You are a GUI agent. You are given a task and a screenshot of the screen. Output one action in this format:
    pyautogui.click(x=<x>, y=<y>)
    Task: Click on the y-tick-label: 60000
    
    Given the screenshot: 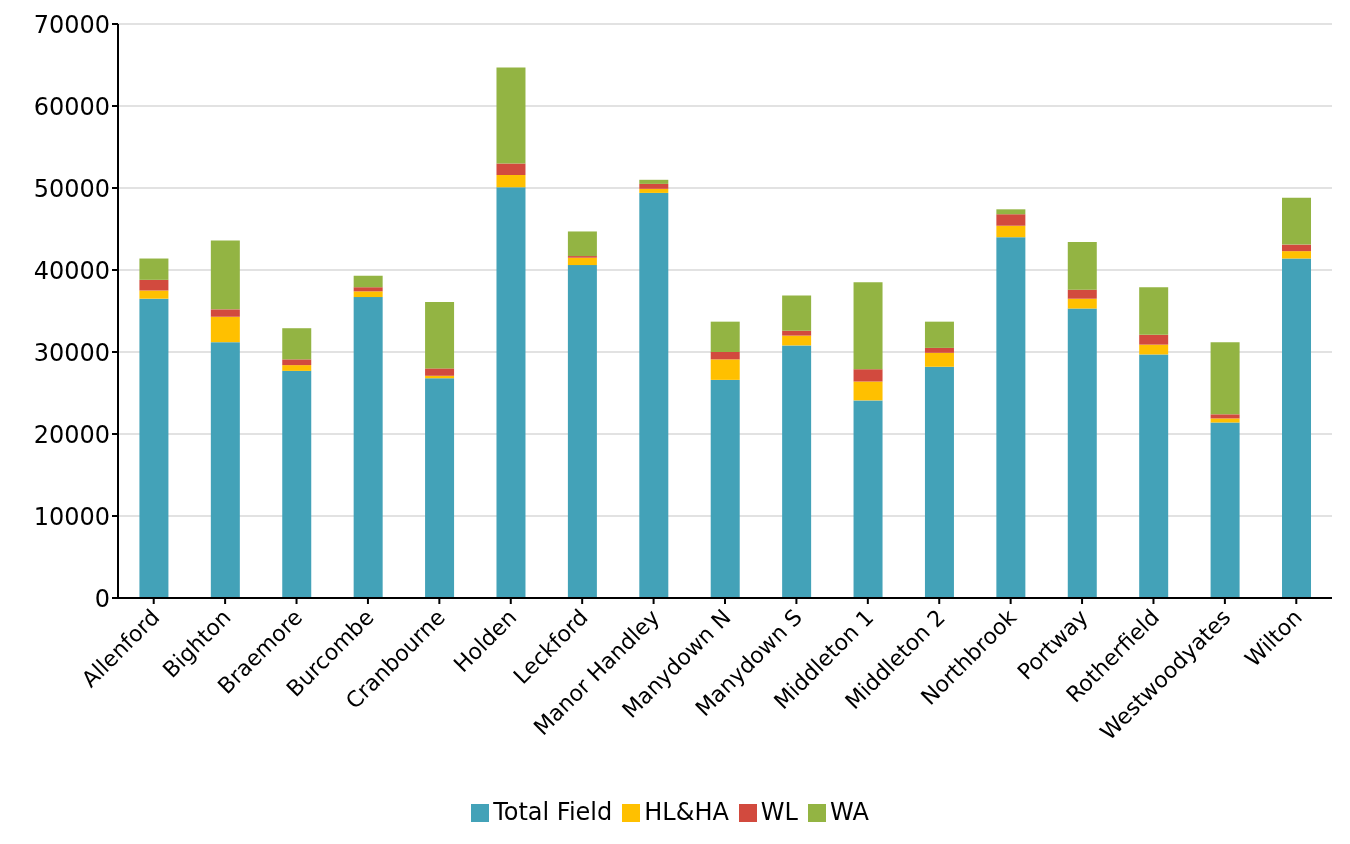 What is the action you would take?
    pyautogui.click(x=71, y=106)
    